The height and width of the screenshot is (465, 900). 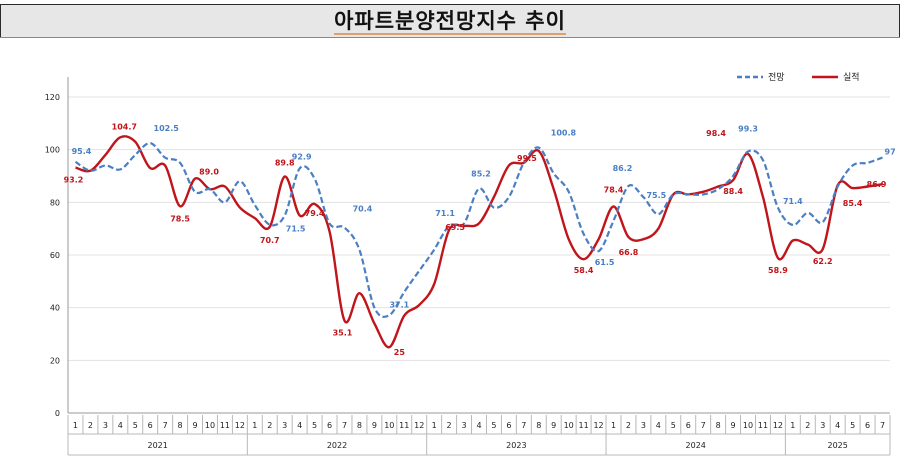 What do you see at coordinates (778, 270) in the screenshot?
I see `actual-data-label: 58.9` at bounding box center [778, 270].